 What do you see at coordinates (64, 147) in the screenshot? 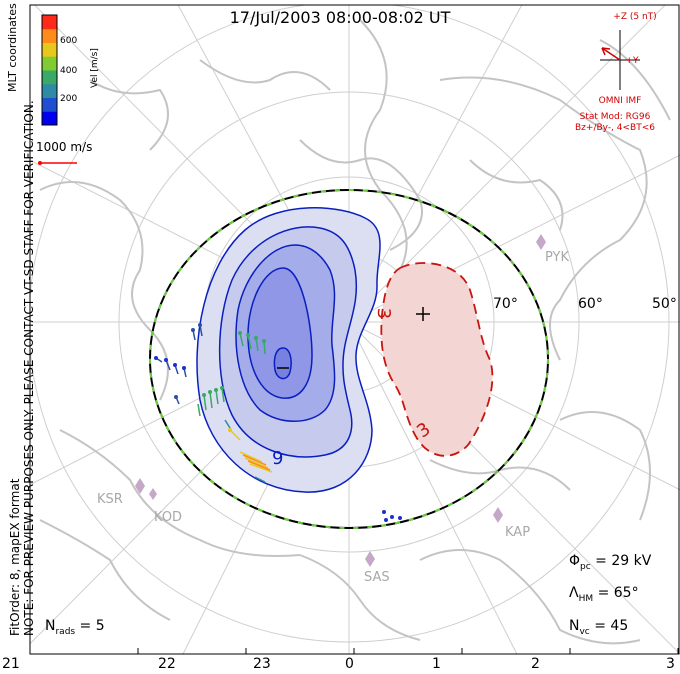
I see `reference-vector-label: 1000 m/s` at bounding box center [64, 147].